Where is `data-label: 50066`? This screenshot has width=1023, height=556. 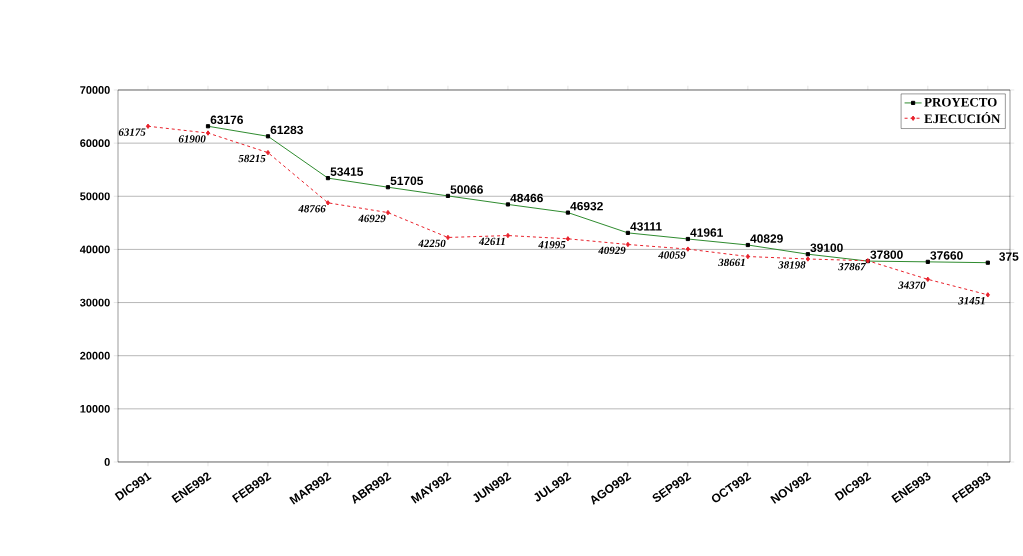
data-label: 50066 is located at coordinates (466, 189).